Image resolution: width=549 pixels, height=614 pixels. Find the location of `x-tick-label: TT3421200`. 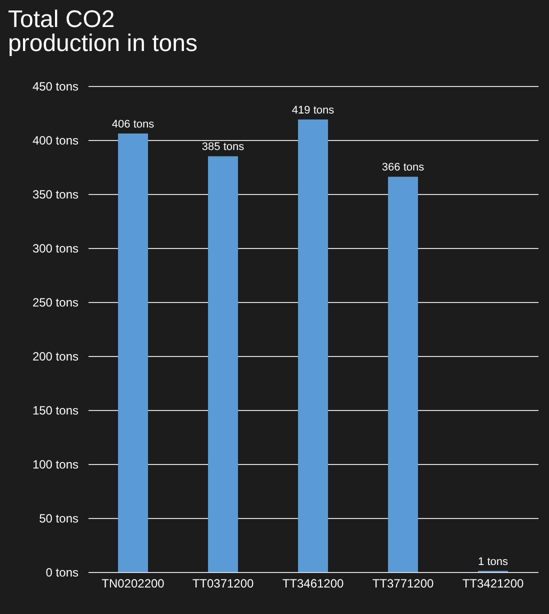

x-tick-label: TT3421200 is located at coordinates (493, 583).